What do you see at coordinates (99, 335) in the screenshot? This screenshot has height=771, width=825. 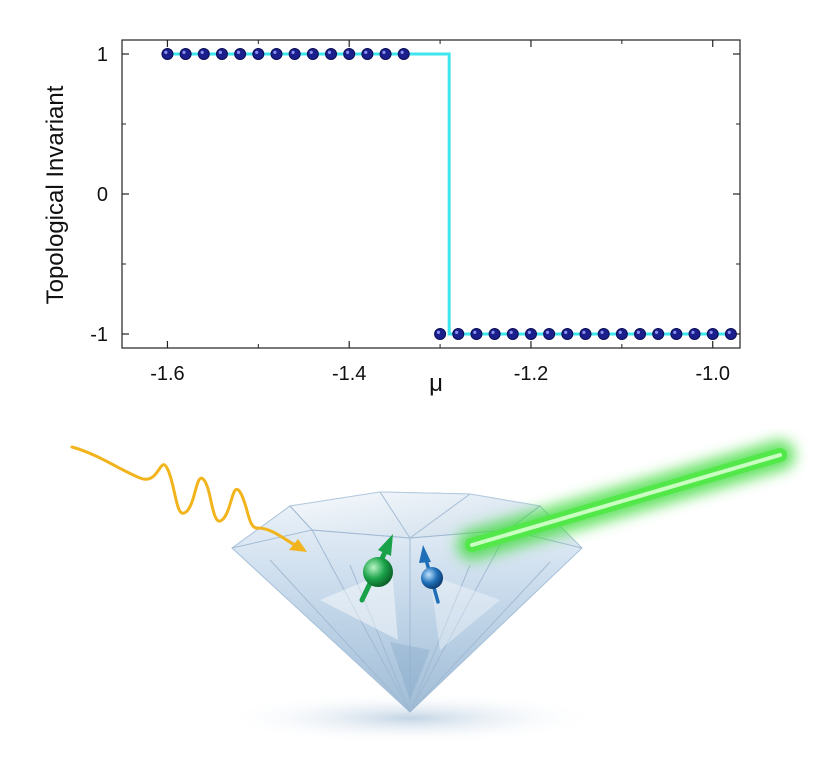 I see `y-tick-label: -1` at bounding box center [99, 335].